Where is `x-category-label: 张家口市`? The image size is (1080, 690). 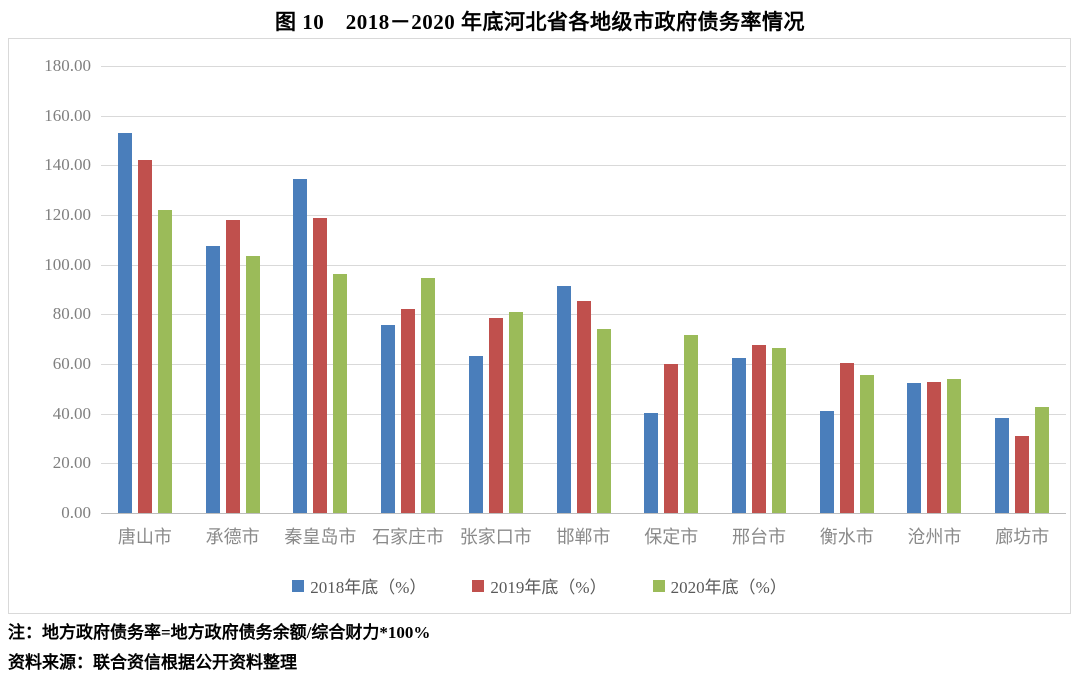 x-category-label: 张家口市 is located at coordinates (495, 537).